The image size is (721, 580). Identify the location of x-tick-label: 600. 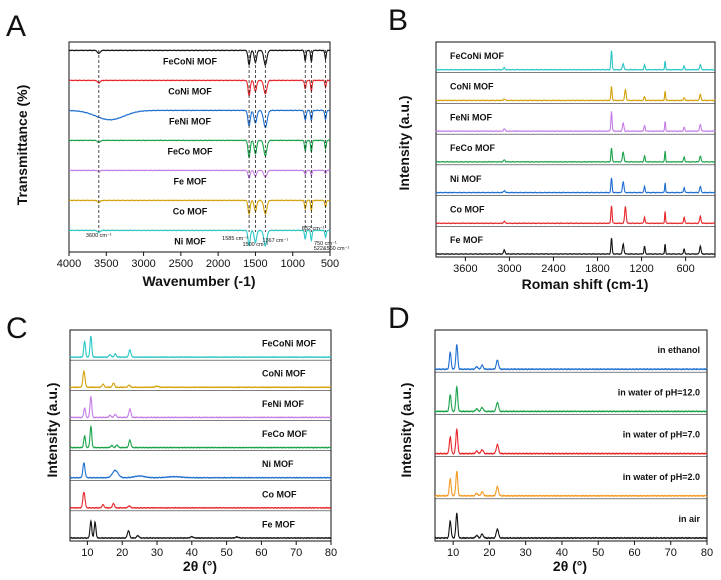
(685, 269).